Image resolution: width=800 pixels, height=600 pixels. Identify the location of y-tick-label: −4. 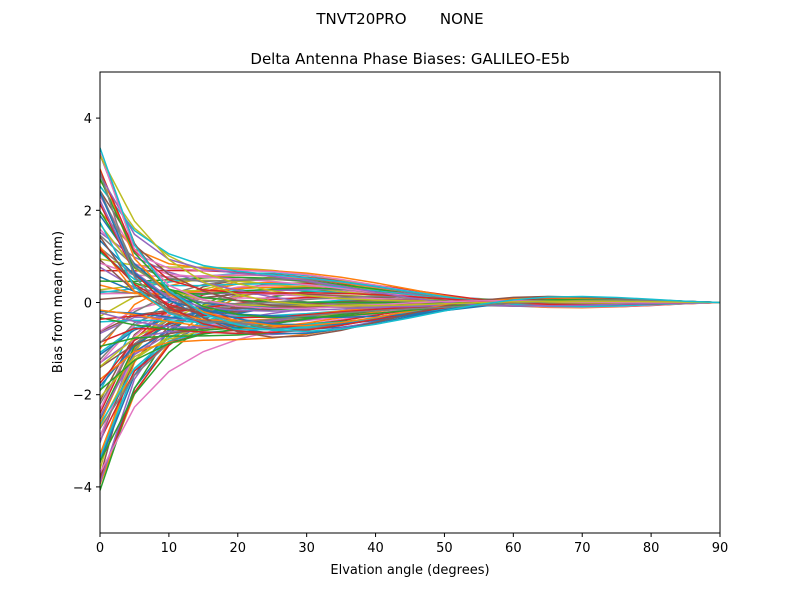
(82, 488).